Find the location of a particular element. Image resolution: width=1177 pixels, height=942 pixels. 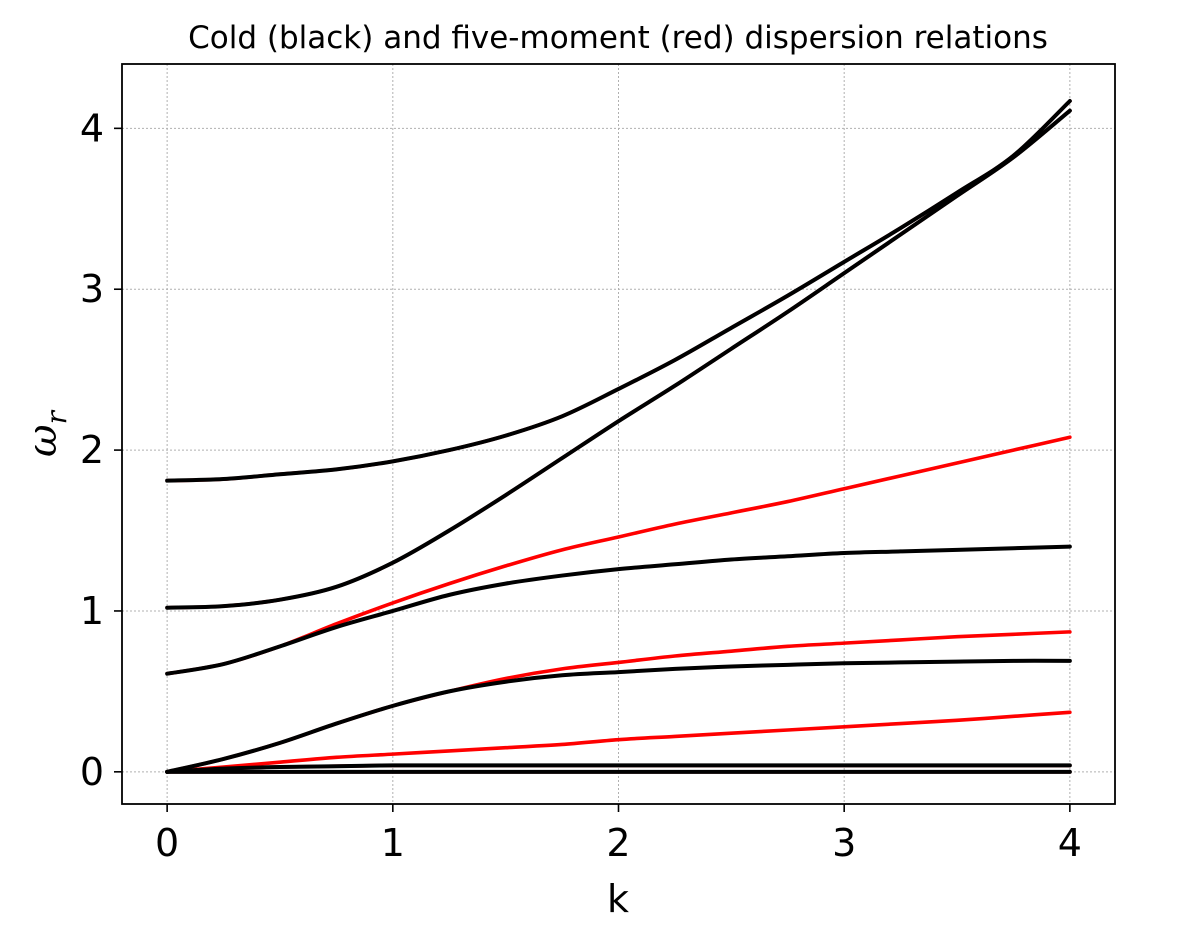

x-axis-label: k is located at coordinates (618, 899).